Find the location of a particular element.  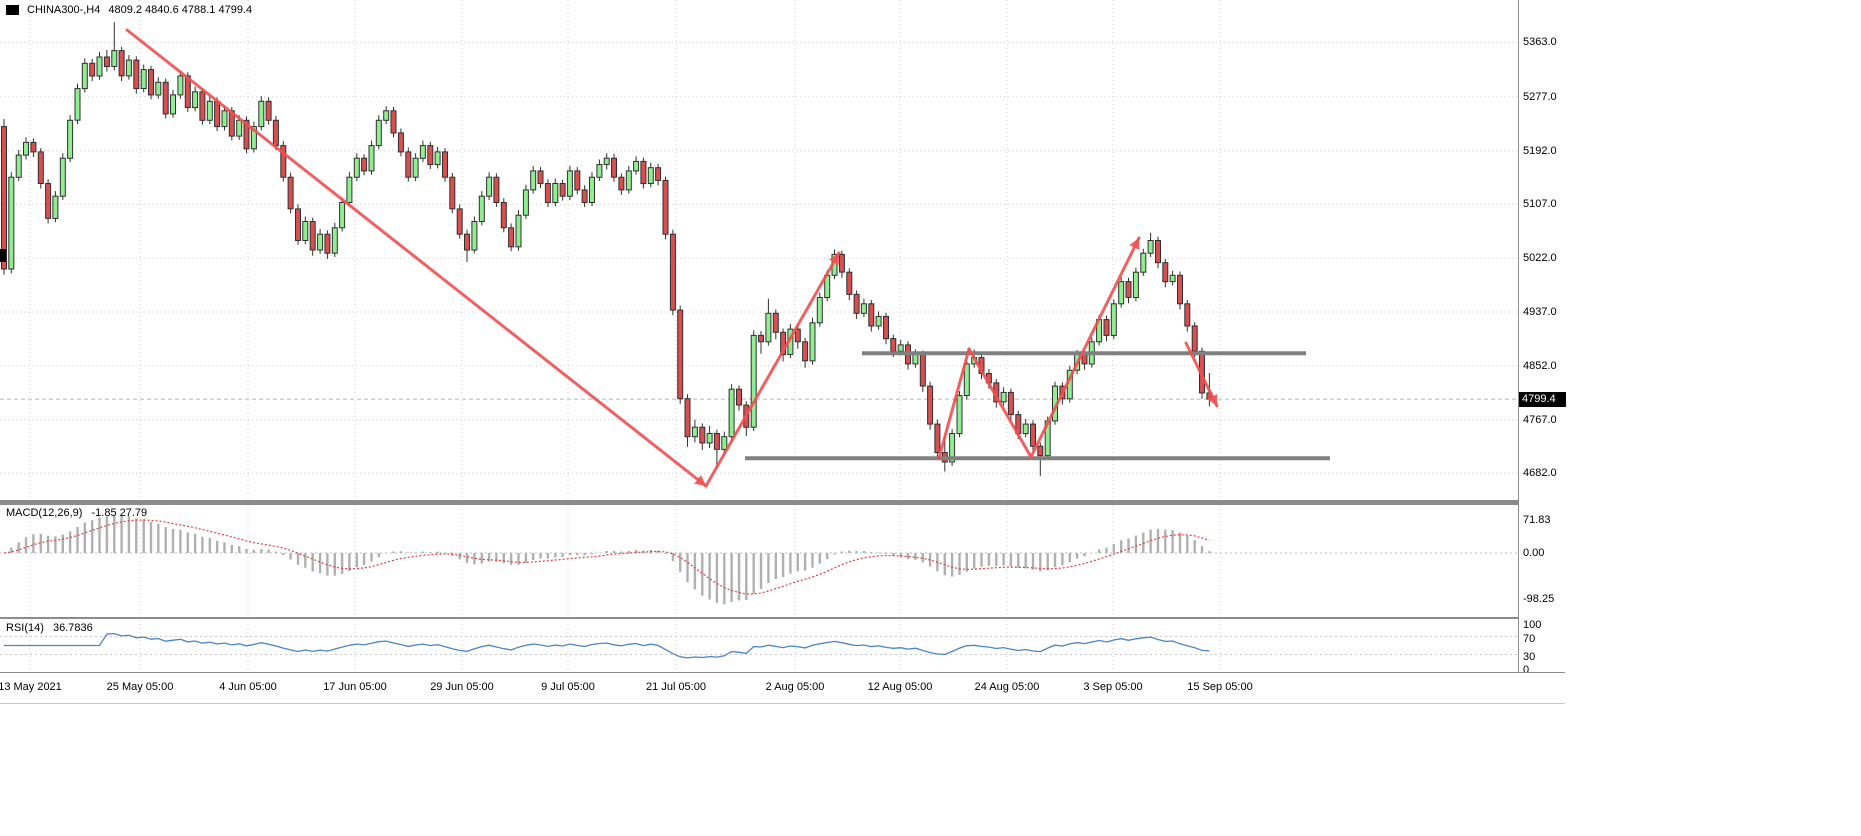

macd-axis-label: 71.83 is located at coordinates (1537, 519).